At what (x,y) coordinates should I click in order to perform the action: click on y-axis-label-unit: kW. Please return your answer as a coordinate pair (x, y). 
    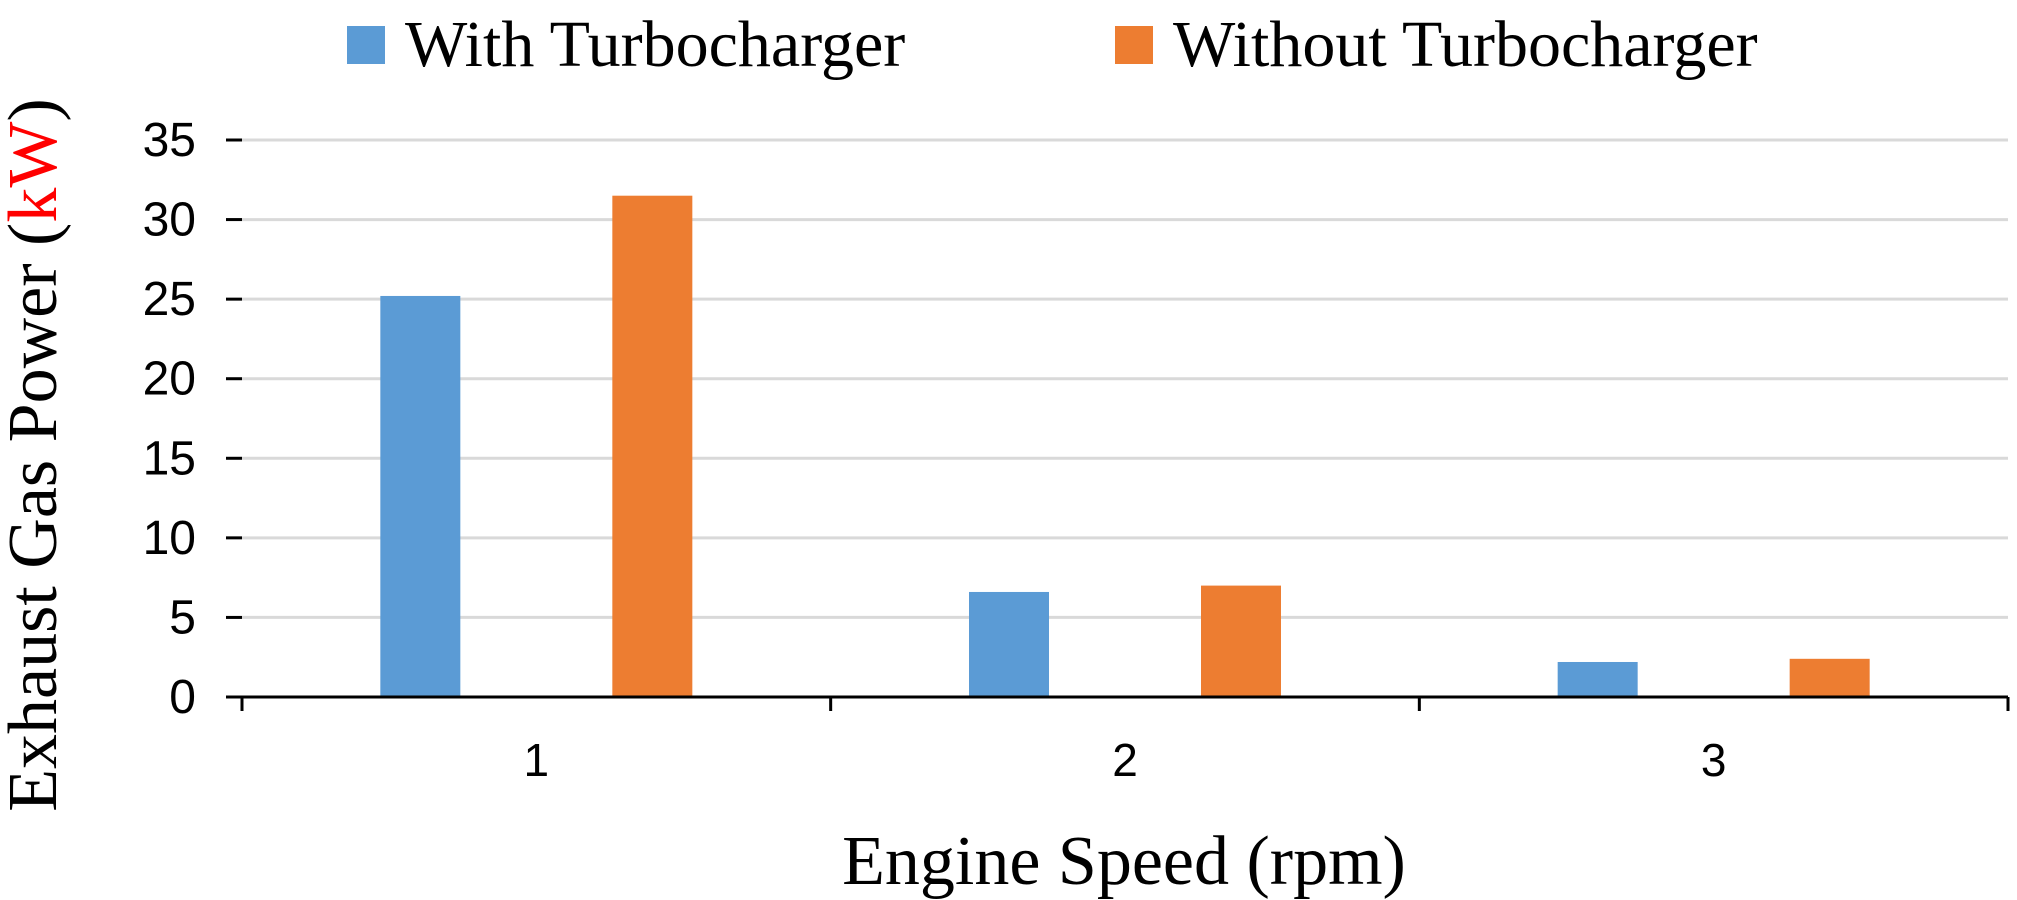
    Looking at the image, I should click on (36, 172).